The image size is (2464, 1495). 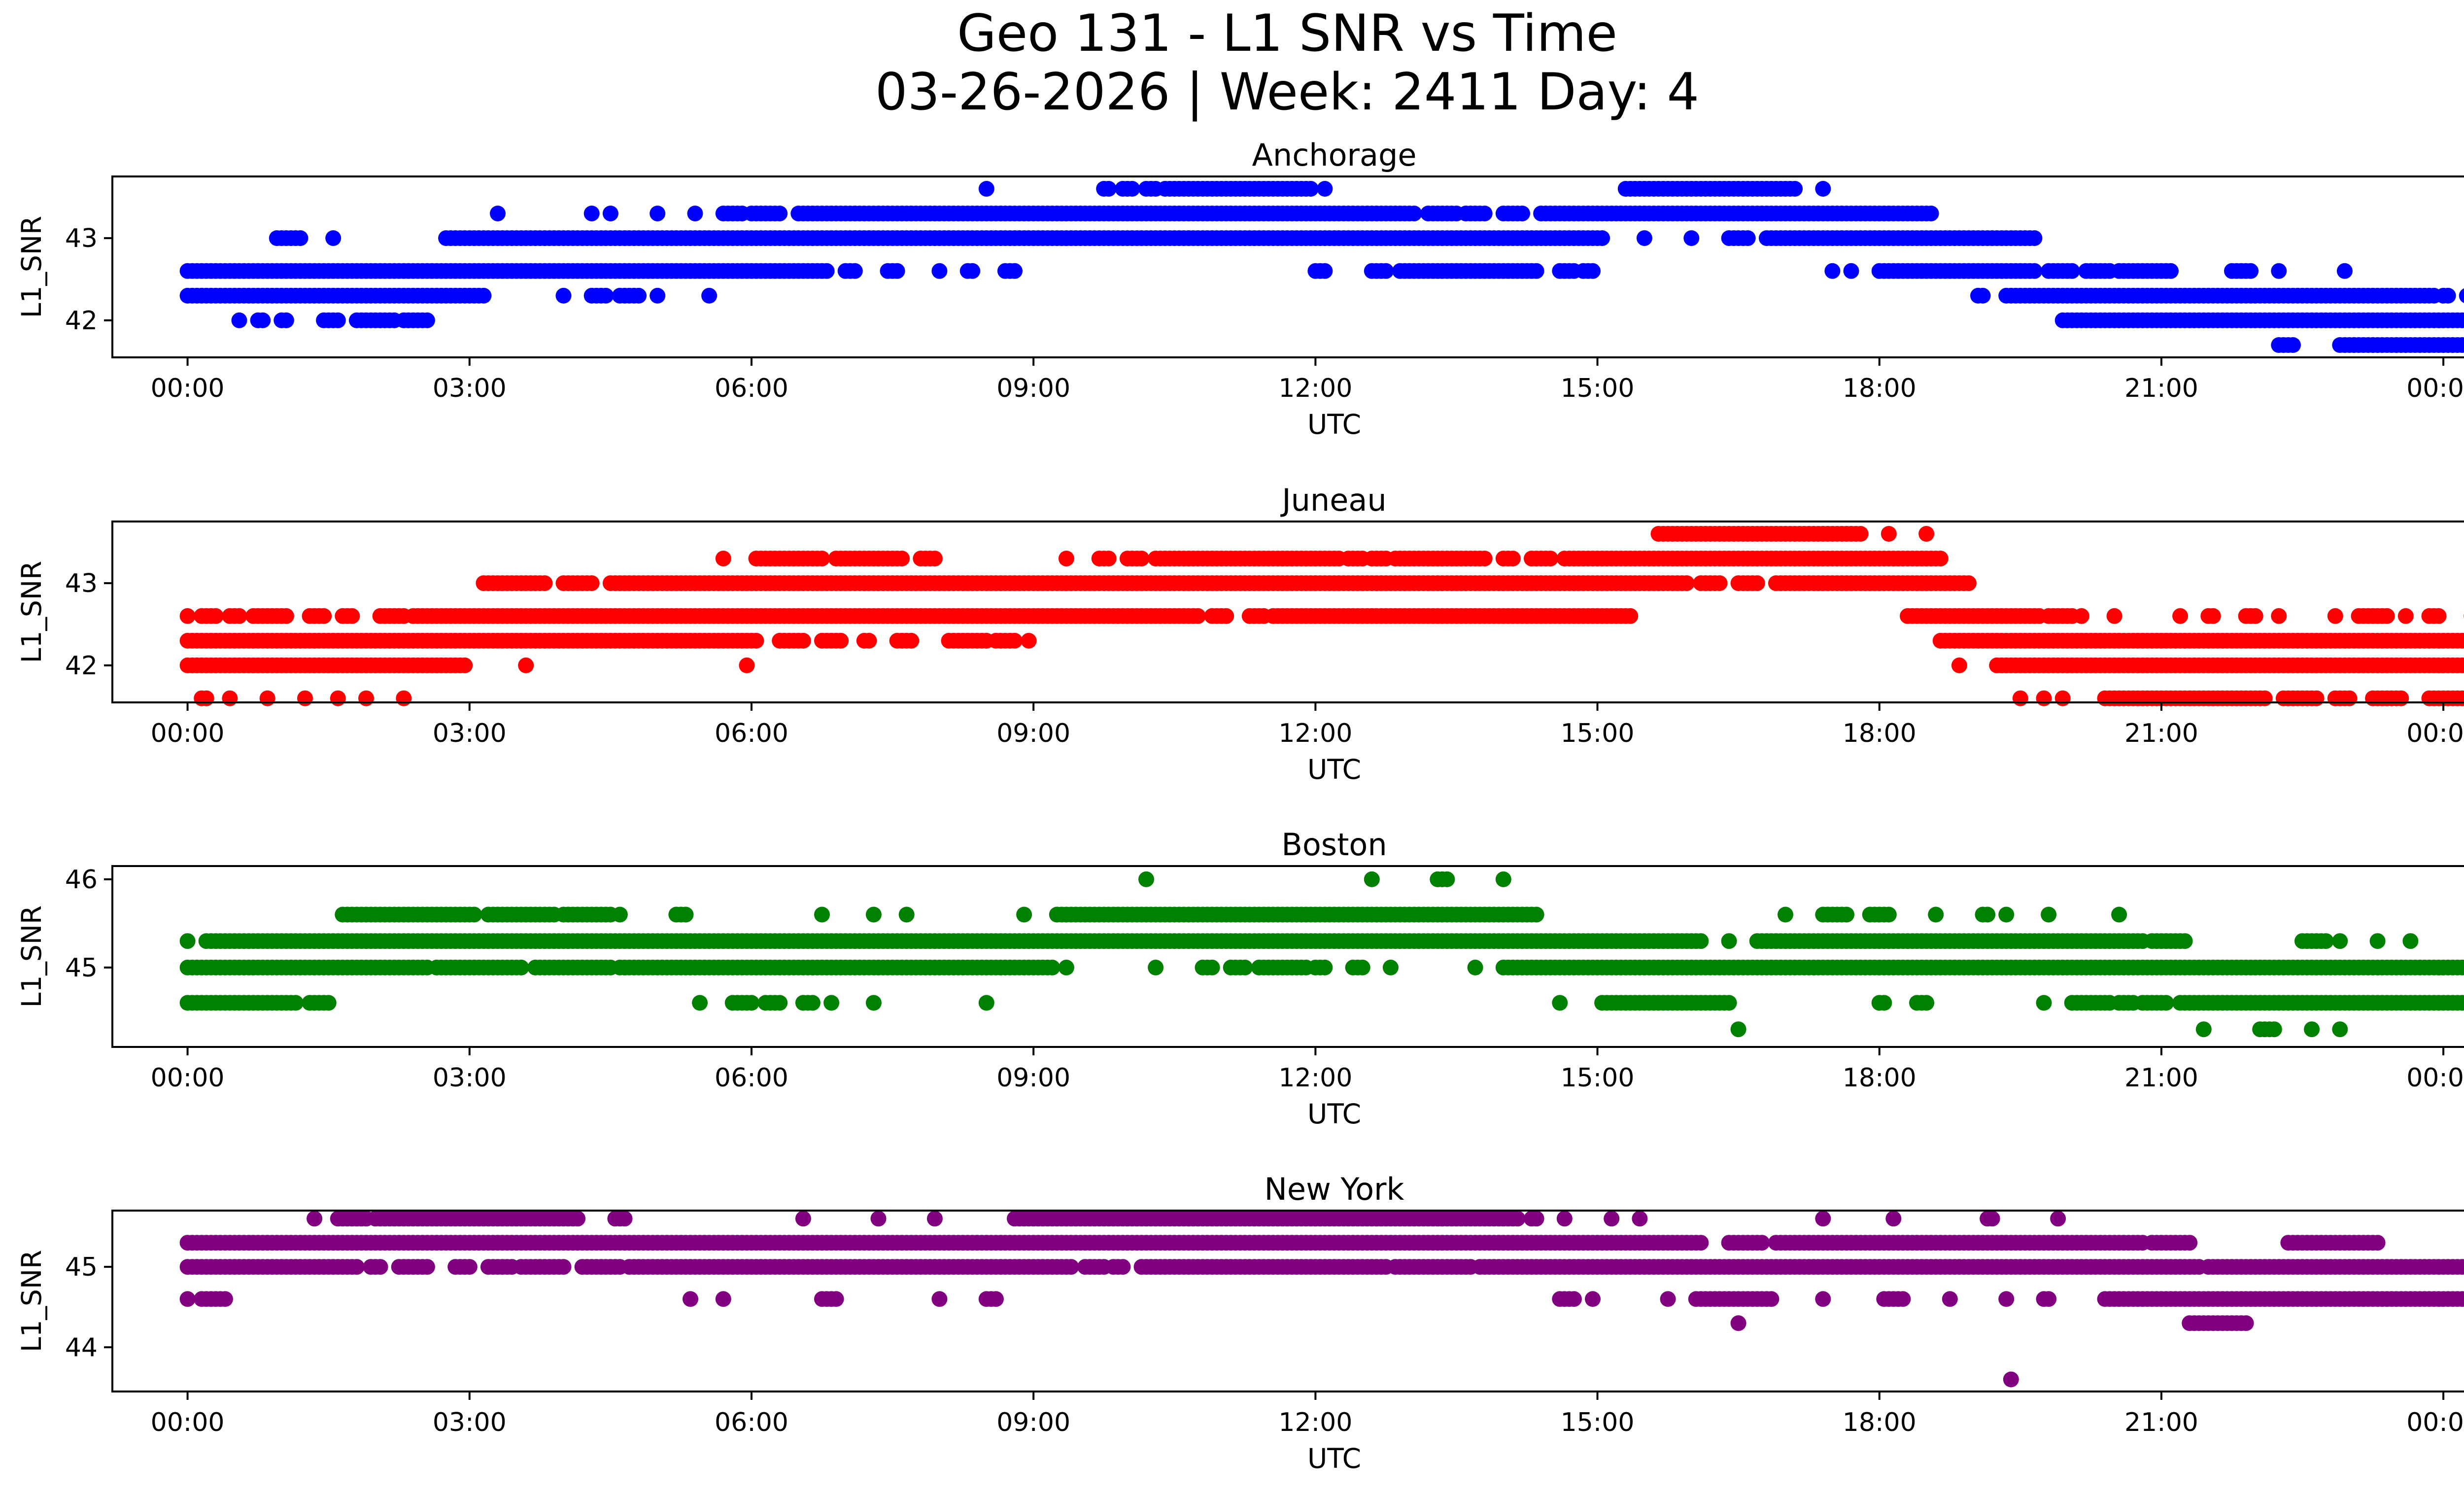 What do you see at coordinates (31, 956) in the screenshot?
I see `boston-y-axis-label: L1_SNR` at bounding box center [31, 956].